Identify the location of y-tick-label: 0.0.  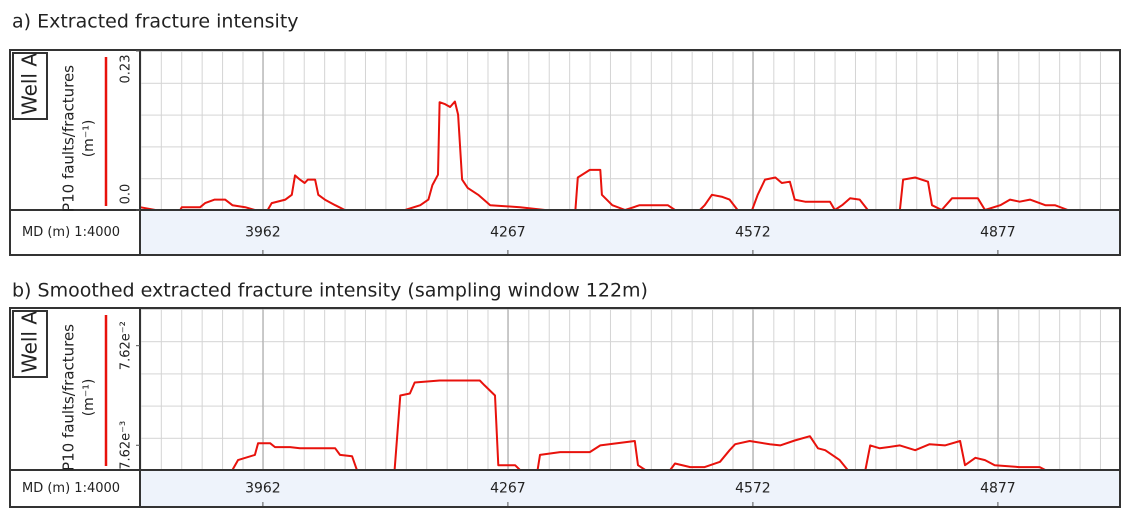
(126, 194).